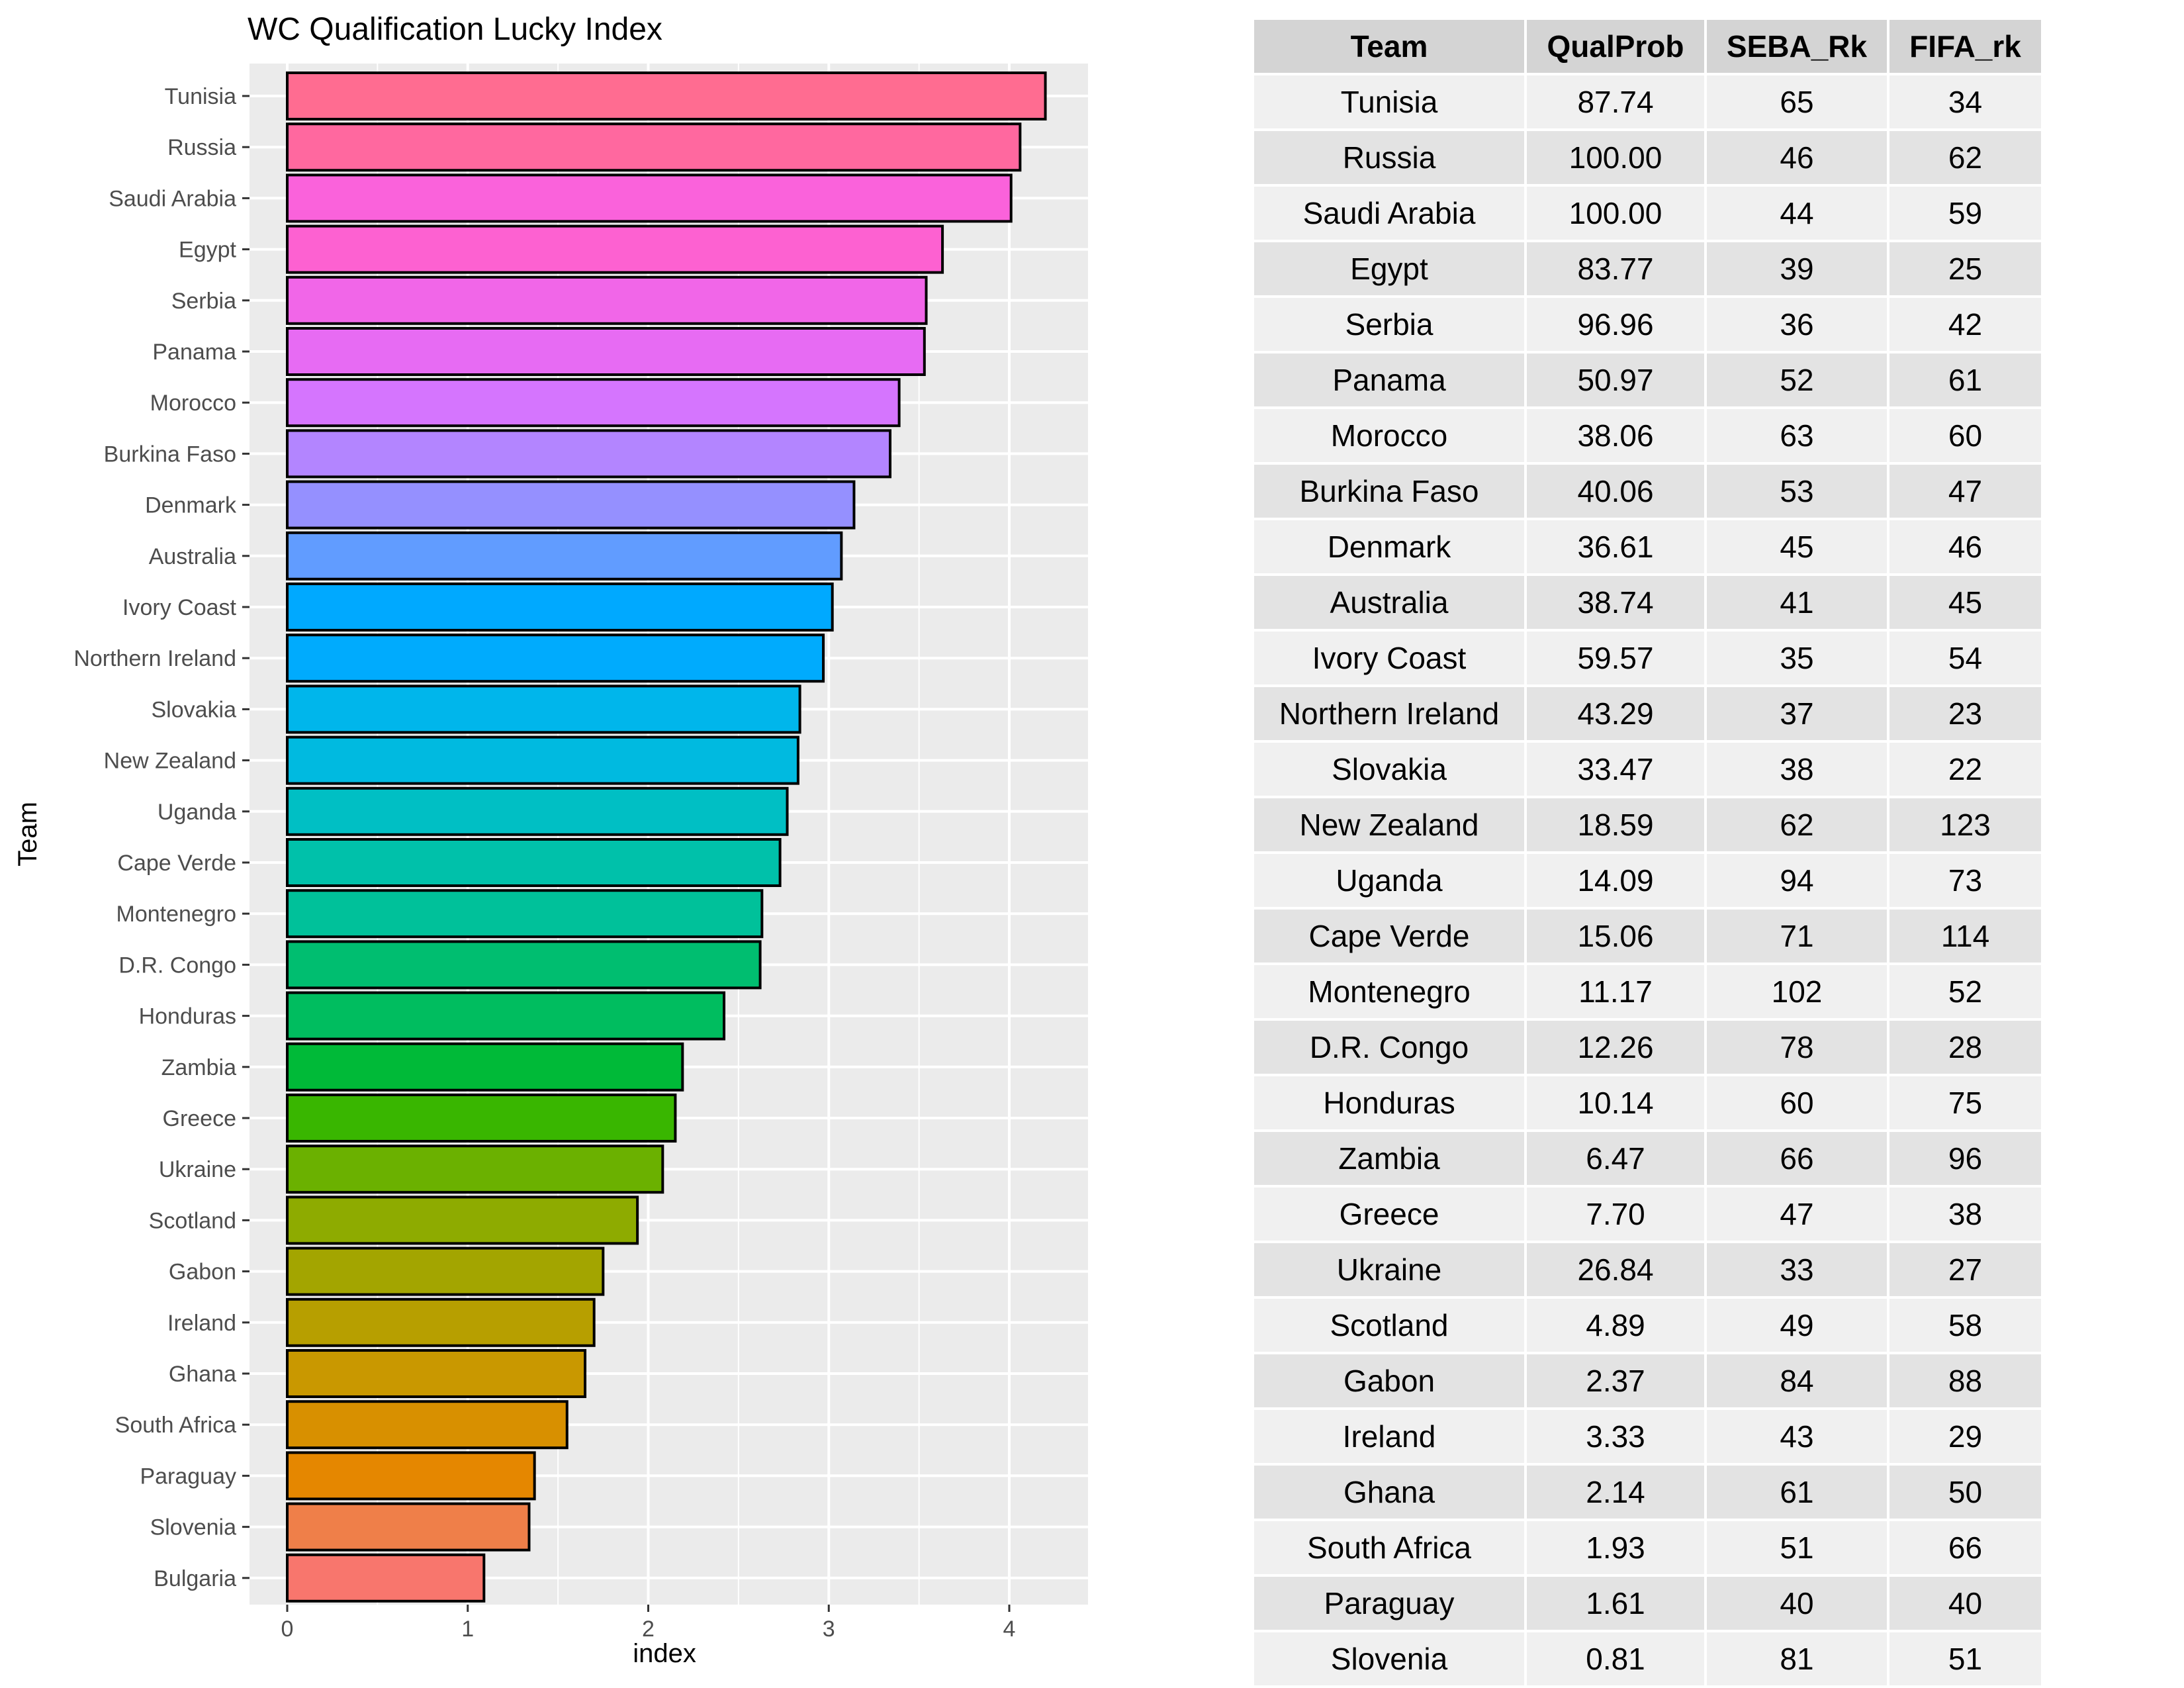 The width and height of the screenshot is (2184, 1688). I want to click on cell-qualprob: 50.97, so click(1615, 379).